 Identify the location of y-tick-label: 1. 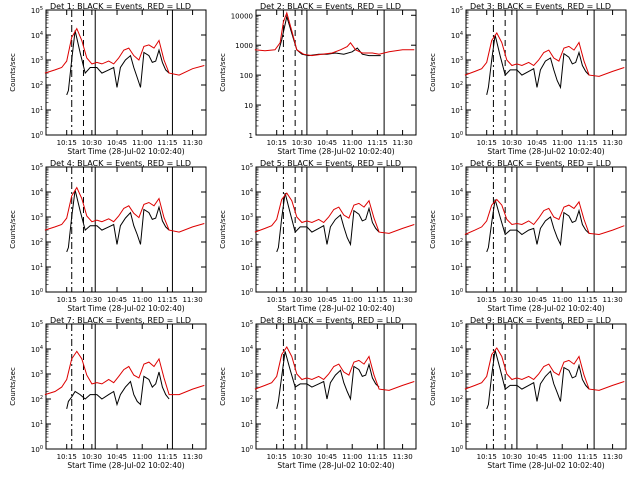
(251, 136).